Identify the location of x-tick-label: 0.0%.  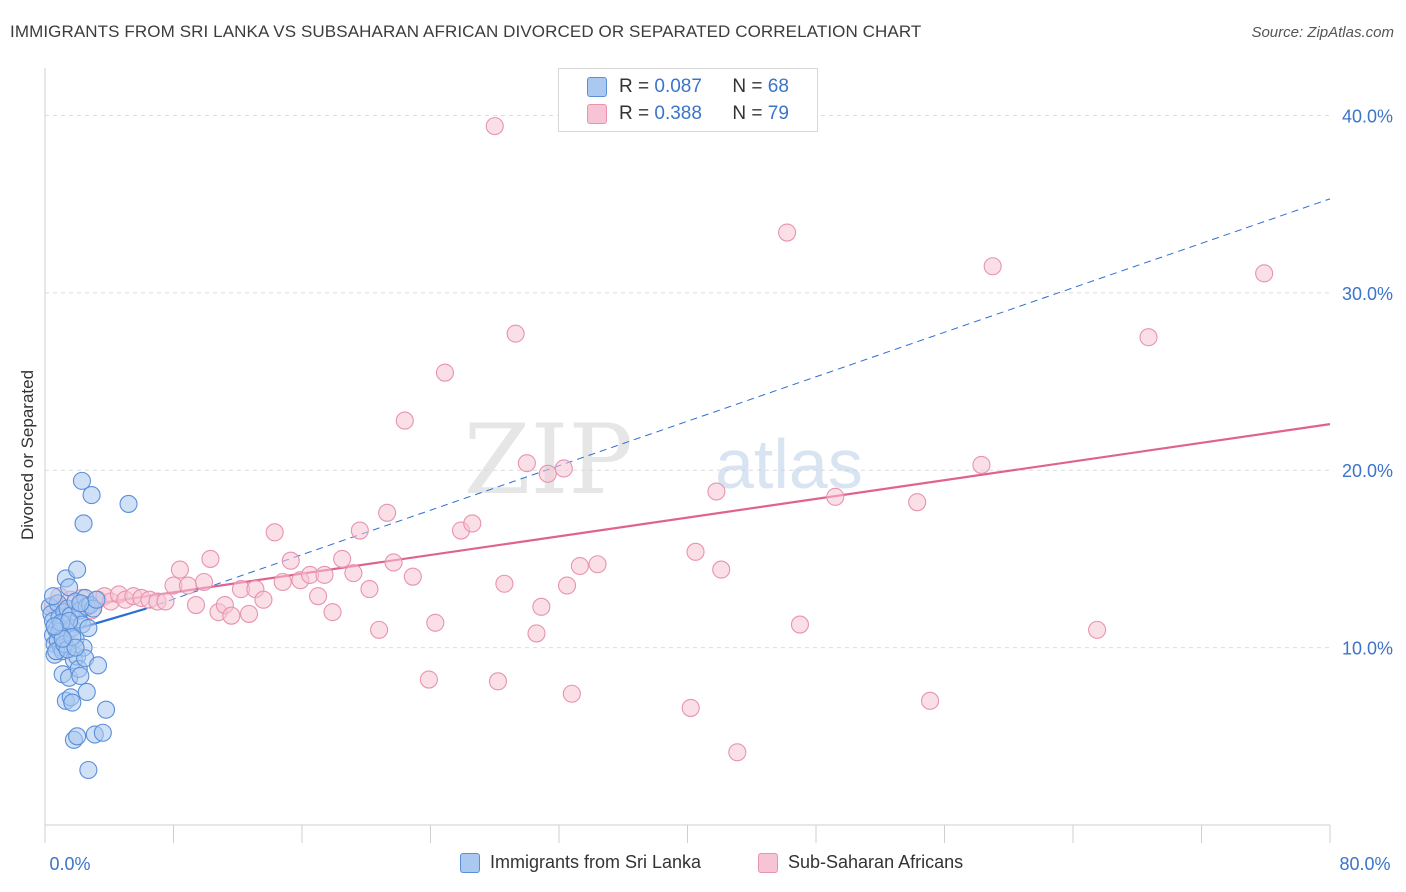
(69, 864).